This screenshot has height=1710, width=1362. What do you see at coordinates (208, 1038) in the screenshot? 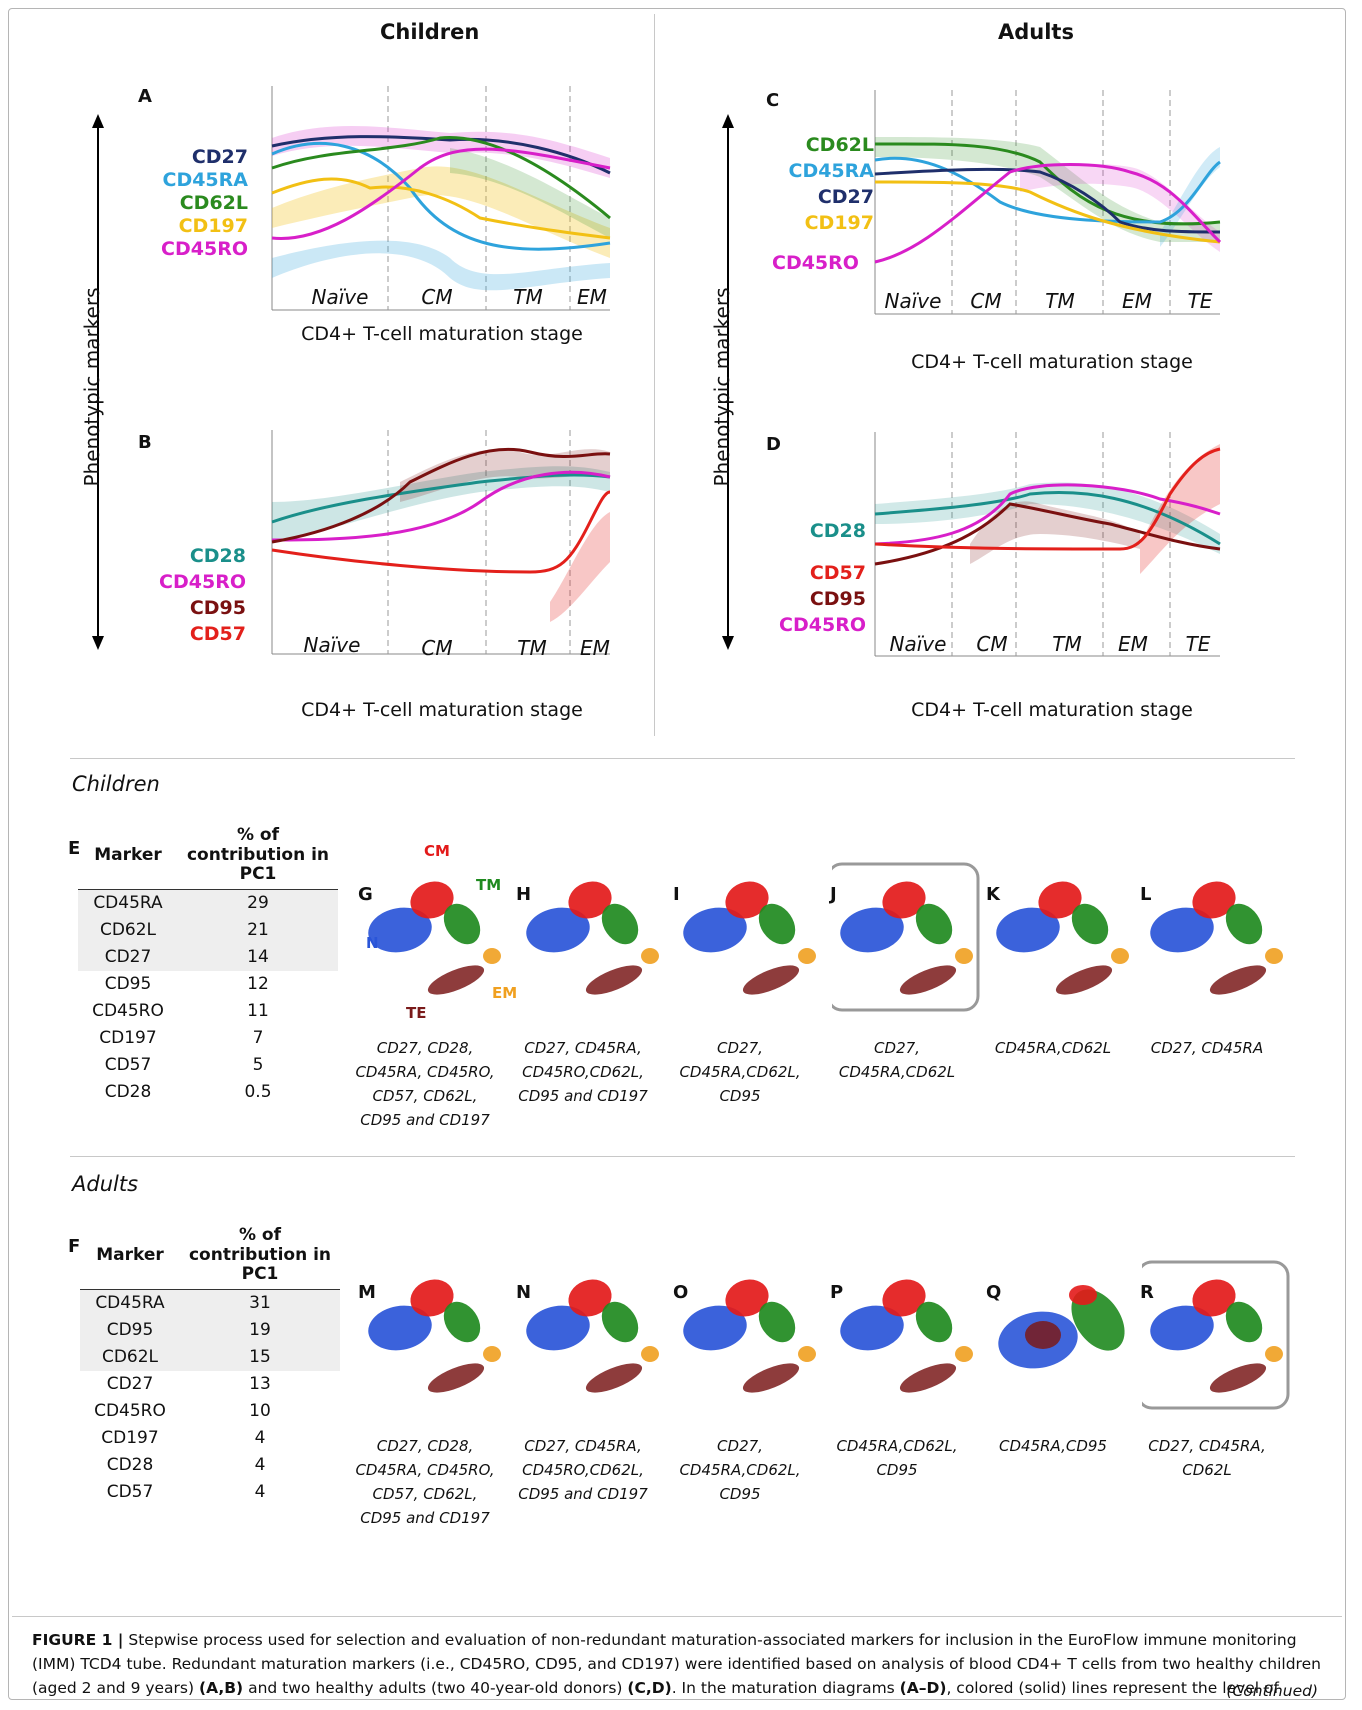
I see `table-row: CD197 7` at bounding box center [208, 1038].